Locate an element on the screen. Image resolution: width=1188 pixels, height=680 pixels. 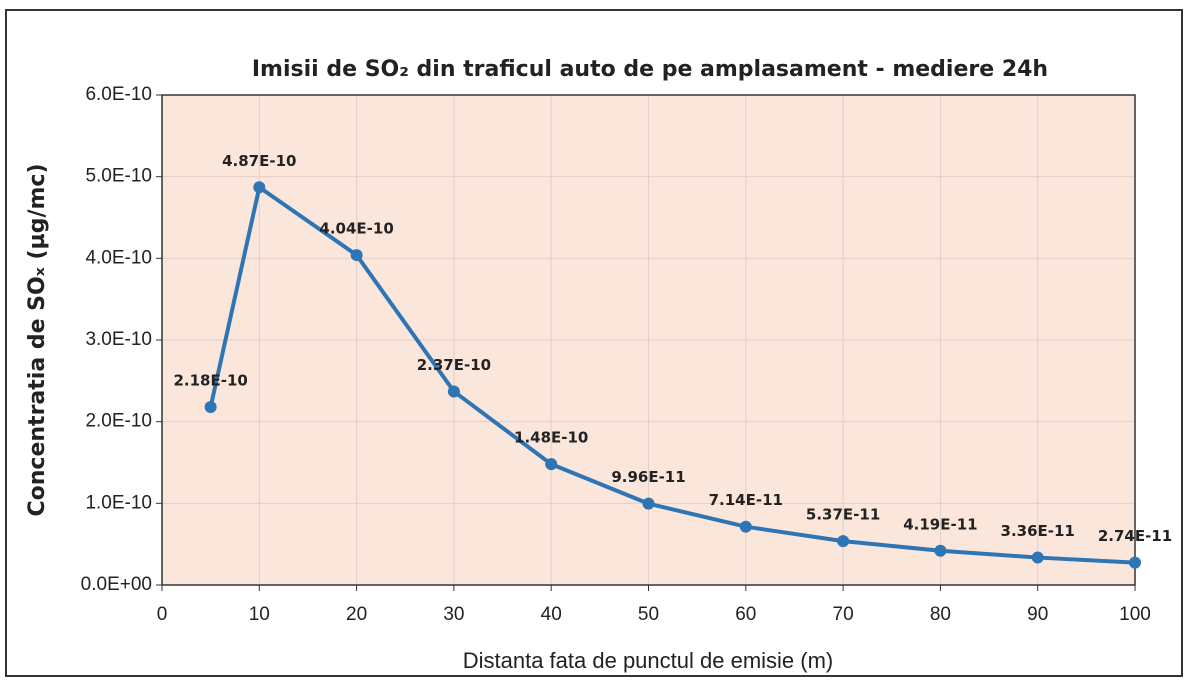
x-tick-label: 10 is located at coordinates (259, 614).